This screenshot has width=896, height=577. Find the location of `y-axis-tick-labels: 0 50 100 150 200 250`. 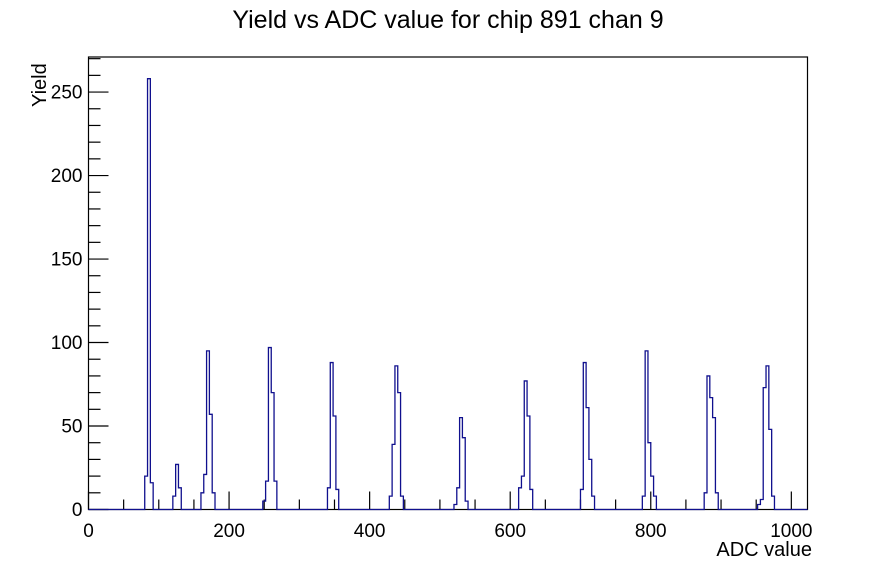

y-axis-tick-labels: 0 50 100 150 200 250 is located at coordinates (67, 302).